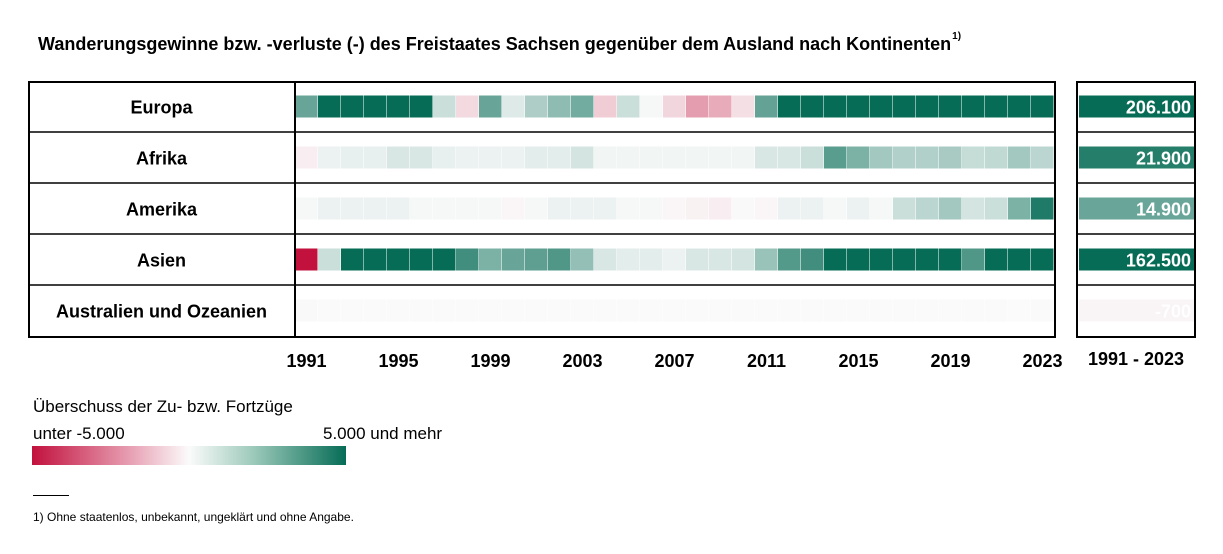 This screenshot has height=554, width=1223. I want to click on x-tick-label: 1995, so click(398, 361).